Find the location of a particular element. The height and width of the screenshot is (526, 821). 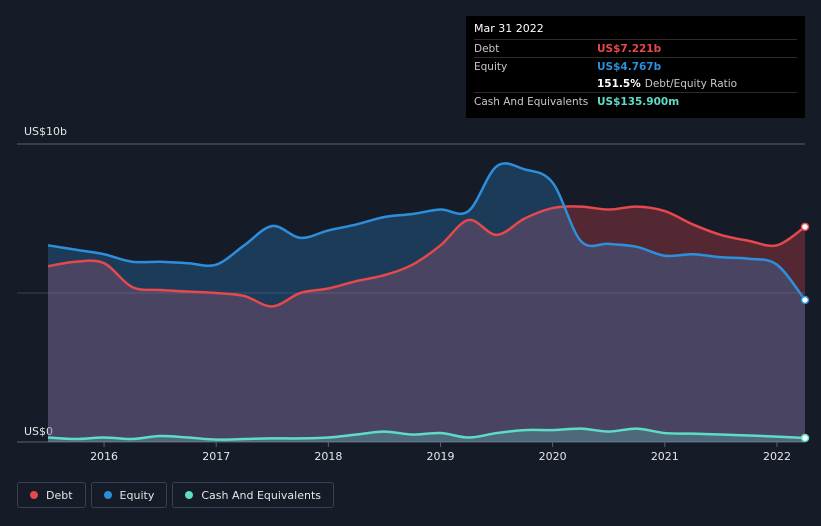

debt-endpoint is located at coordinates (805, 227).